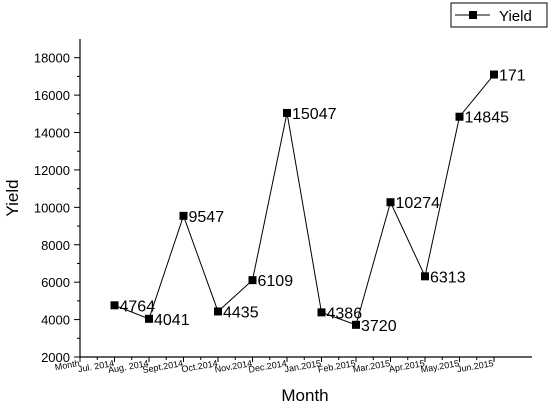 The image size is (550, 405). What do you see at coordinates (52, 207) in the screenshot?
I see `y-tick-label: 10000` at bounding box center [52, 207].